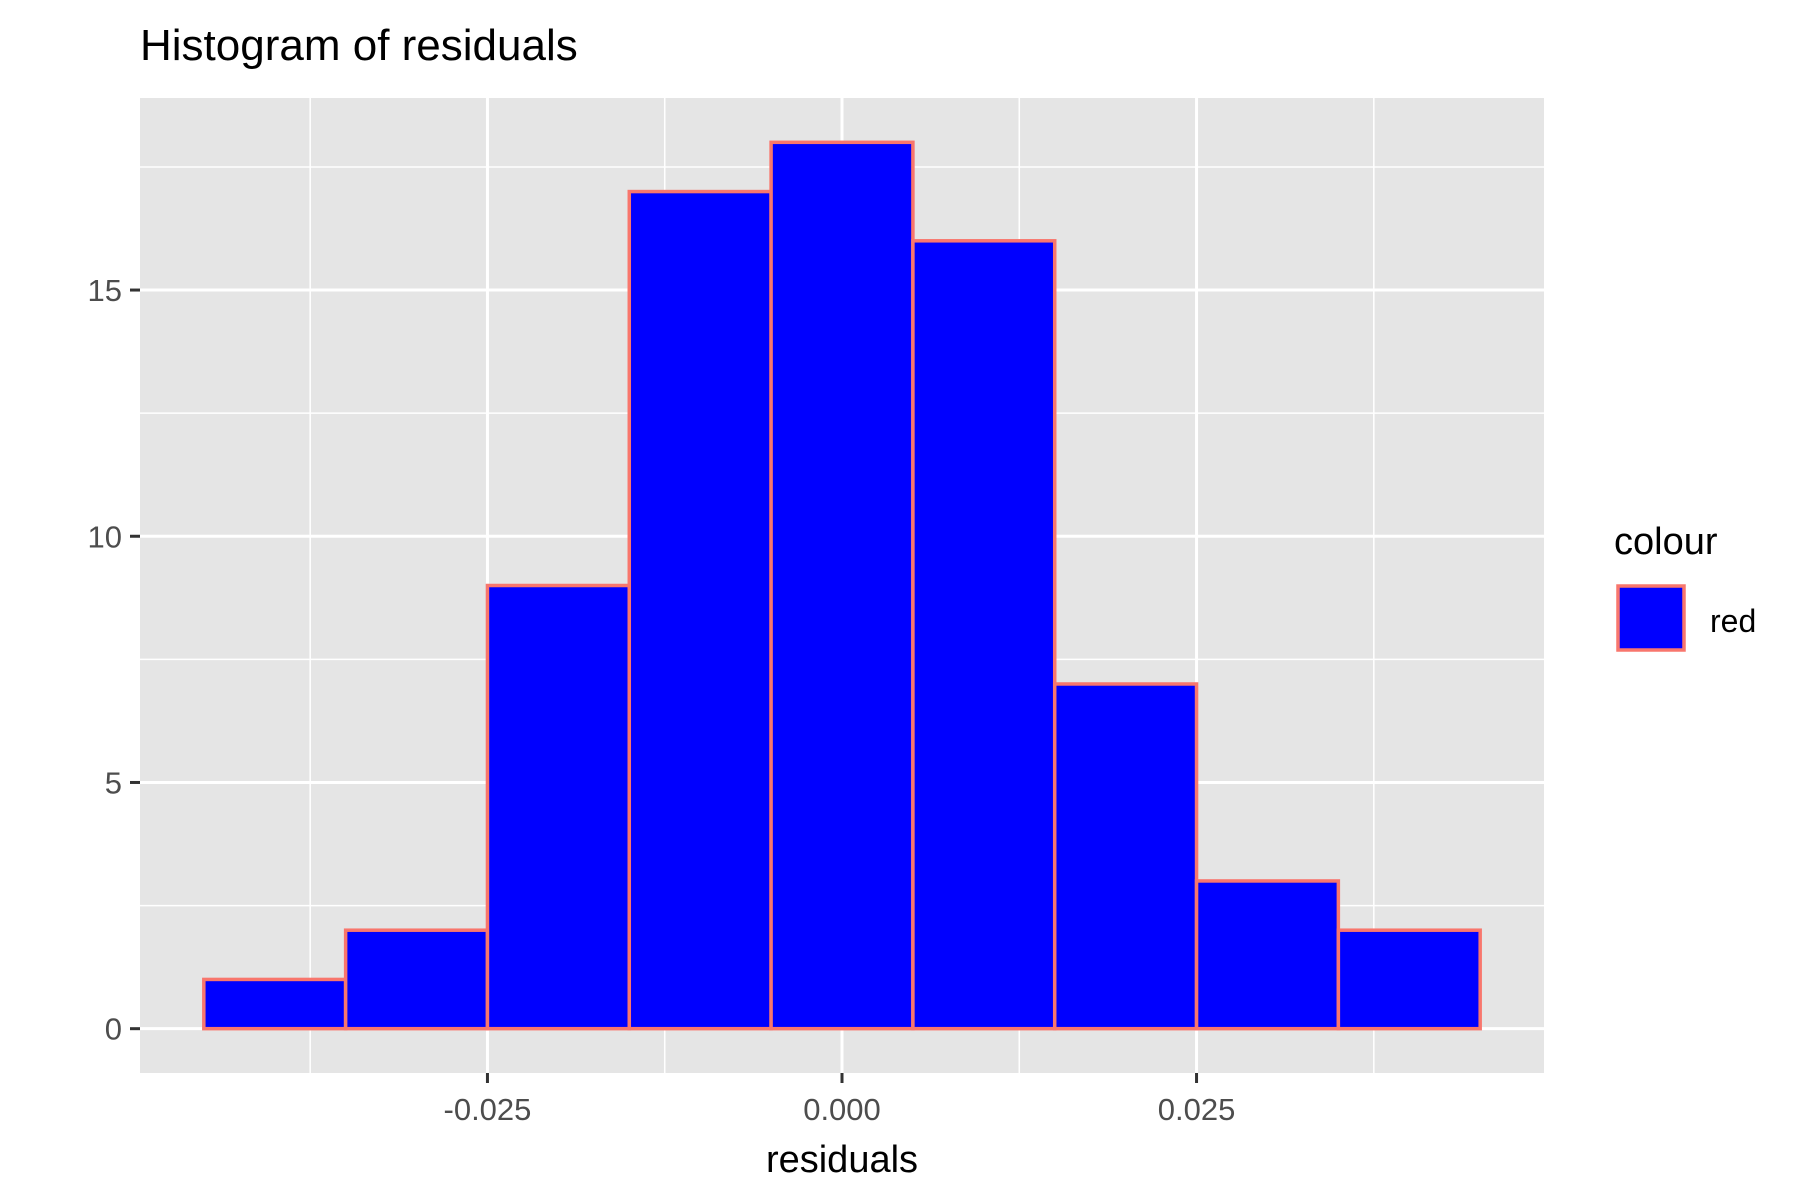 Image resolution: width=1800 pixels, height=1200 pixels. I want to click on y-tick-label: 5, so click(113, 782).